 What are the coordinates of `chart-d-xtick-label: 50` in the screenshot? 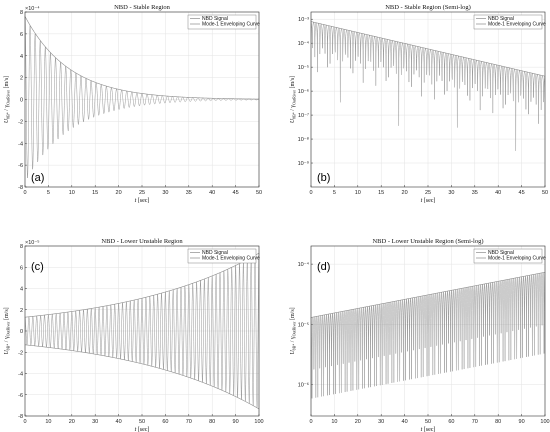 It's located at (428, 422).